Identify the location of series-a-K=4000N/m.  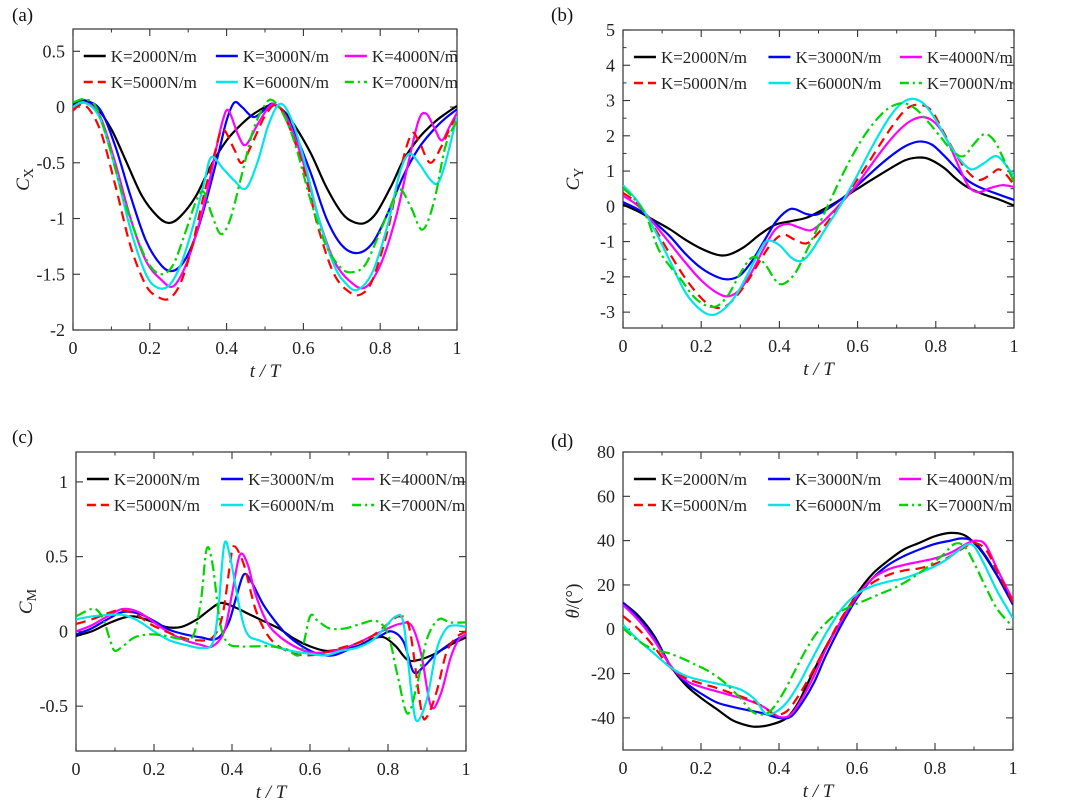
(265, 195).